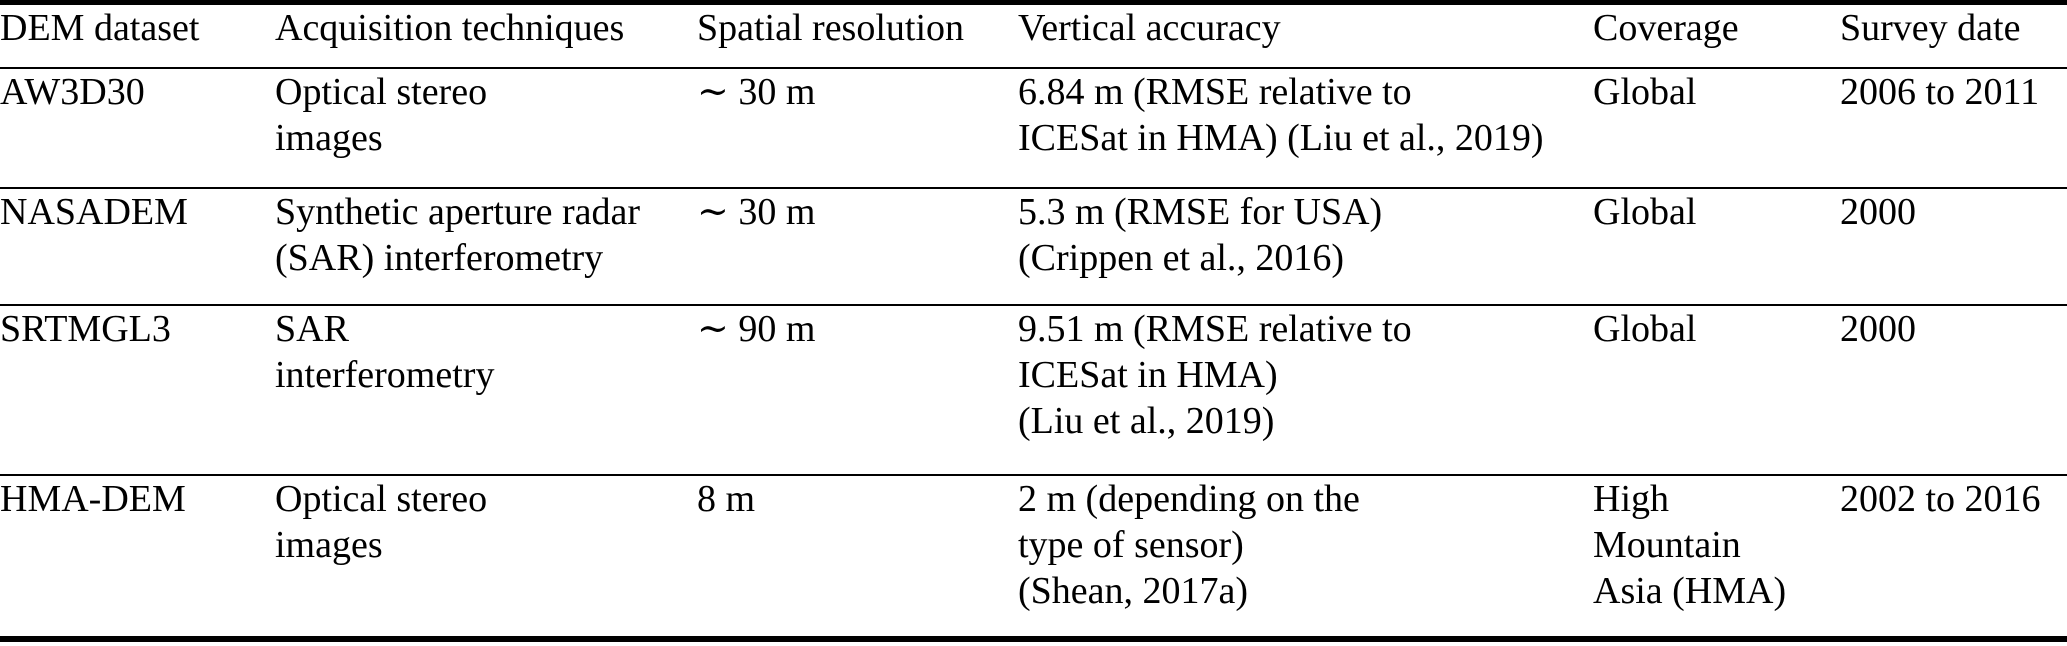  Describe the element at coordinates (1690, 544) in the screenshot. I see `cell-coverage: High Mountain Asia (HMA)` at that location.